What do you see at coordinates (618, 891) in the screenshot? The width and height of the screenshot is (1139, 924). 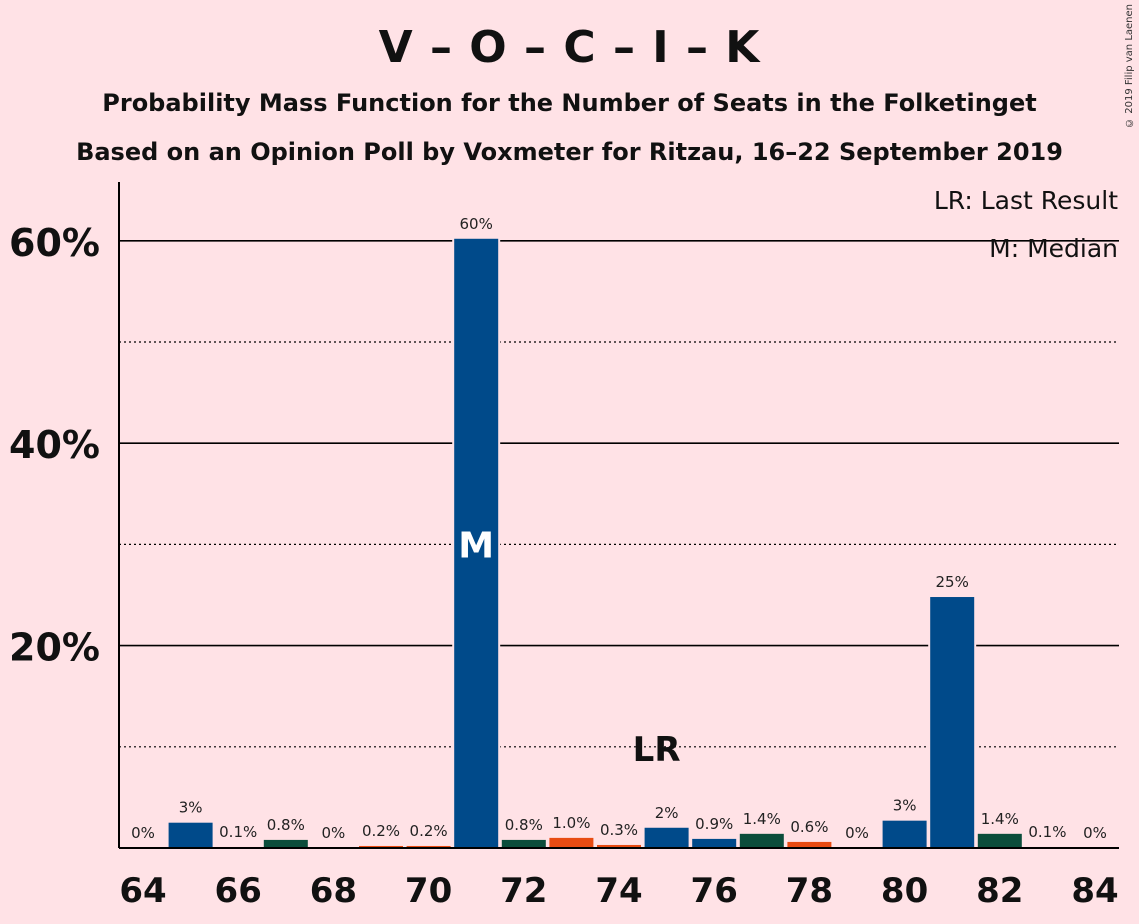 I see `x-tick-label: 74` at bounding box center [618, 891].